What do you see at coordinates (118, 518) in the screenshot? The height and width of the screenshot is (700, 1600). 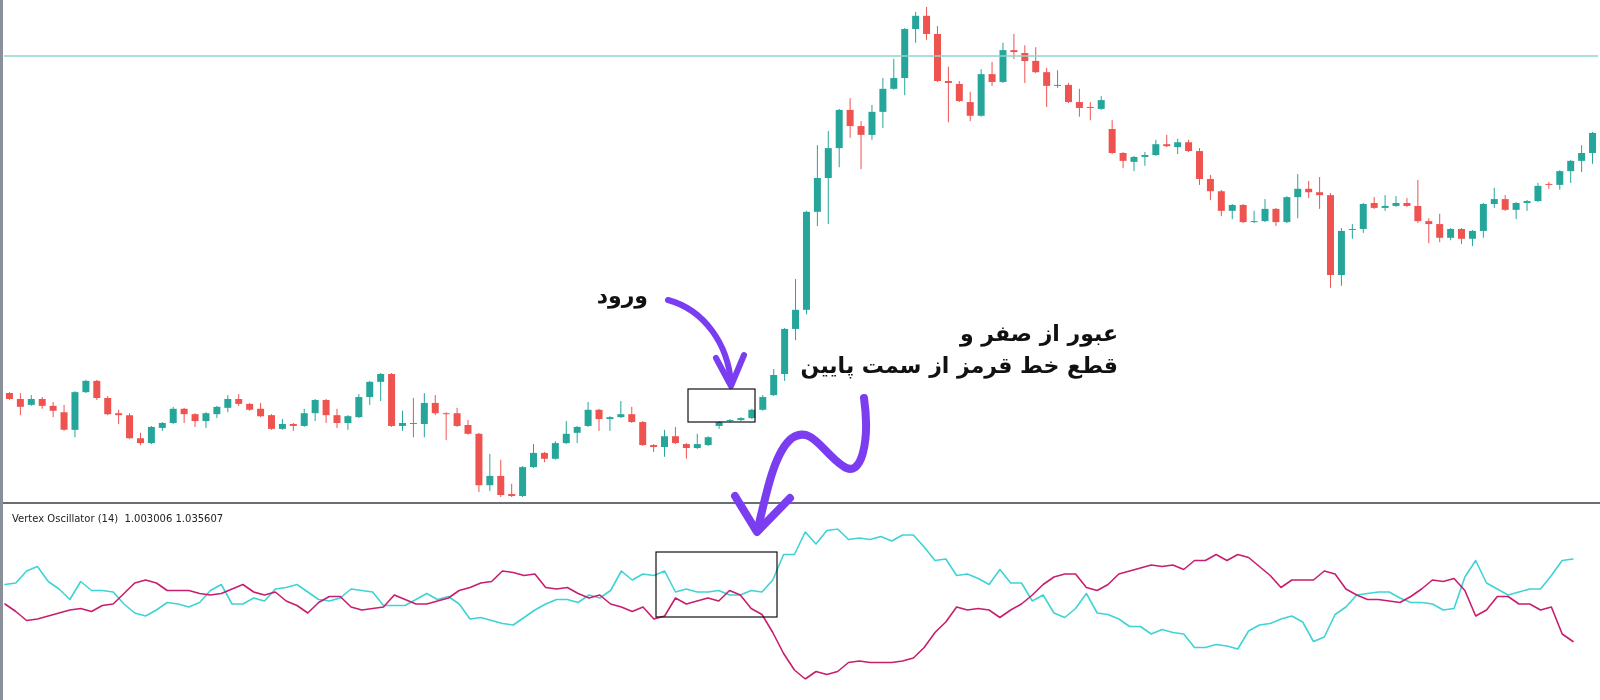 I see `chart-title: Vertex Oscillator (14) 1.003006 1.035607` at bounding box center [118, 518].